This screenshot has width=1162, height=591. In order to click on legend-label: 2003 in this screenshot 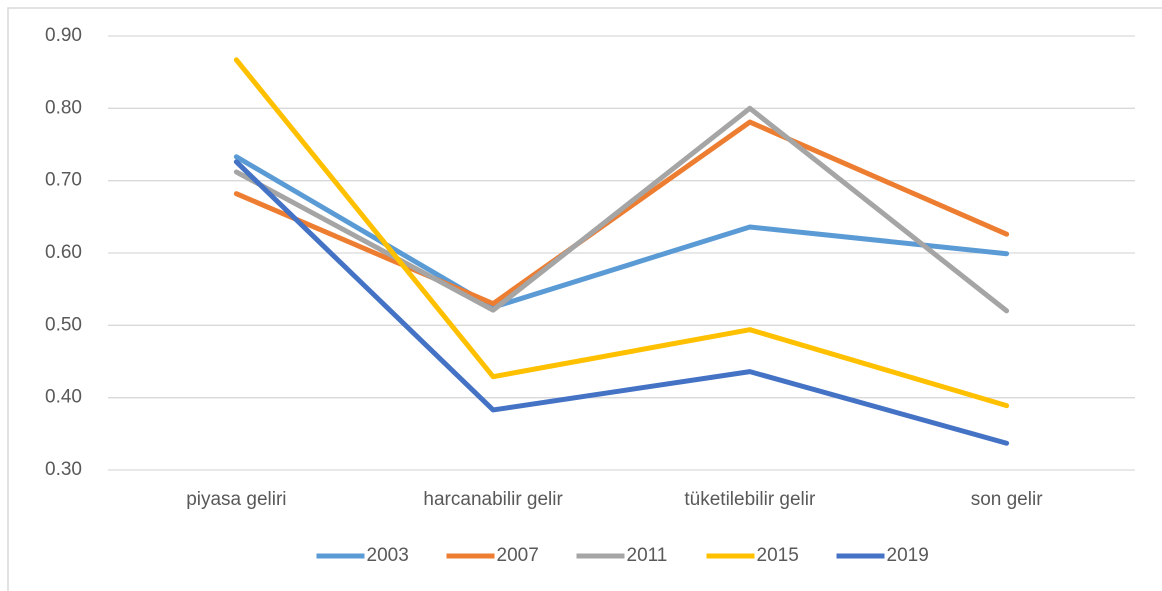, I will do `click(388, 555)`.